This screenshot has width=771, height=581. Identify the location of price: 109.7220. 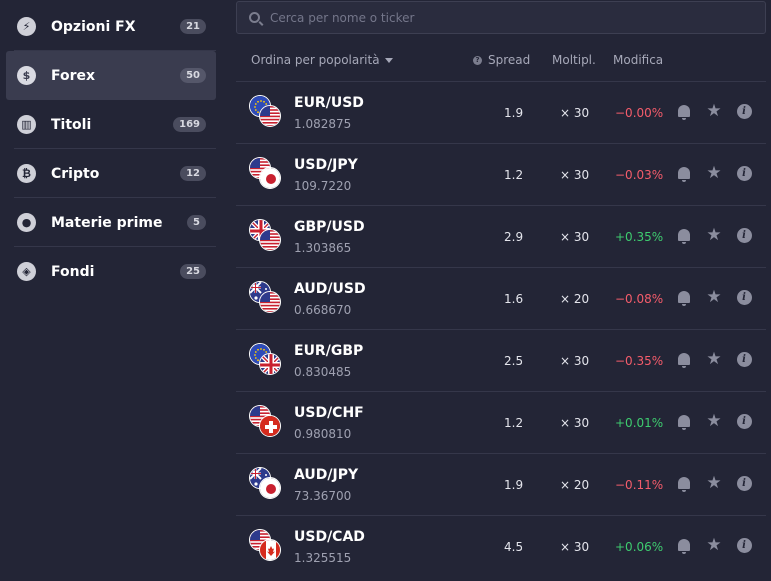
(323, 186).